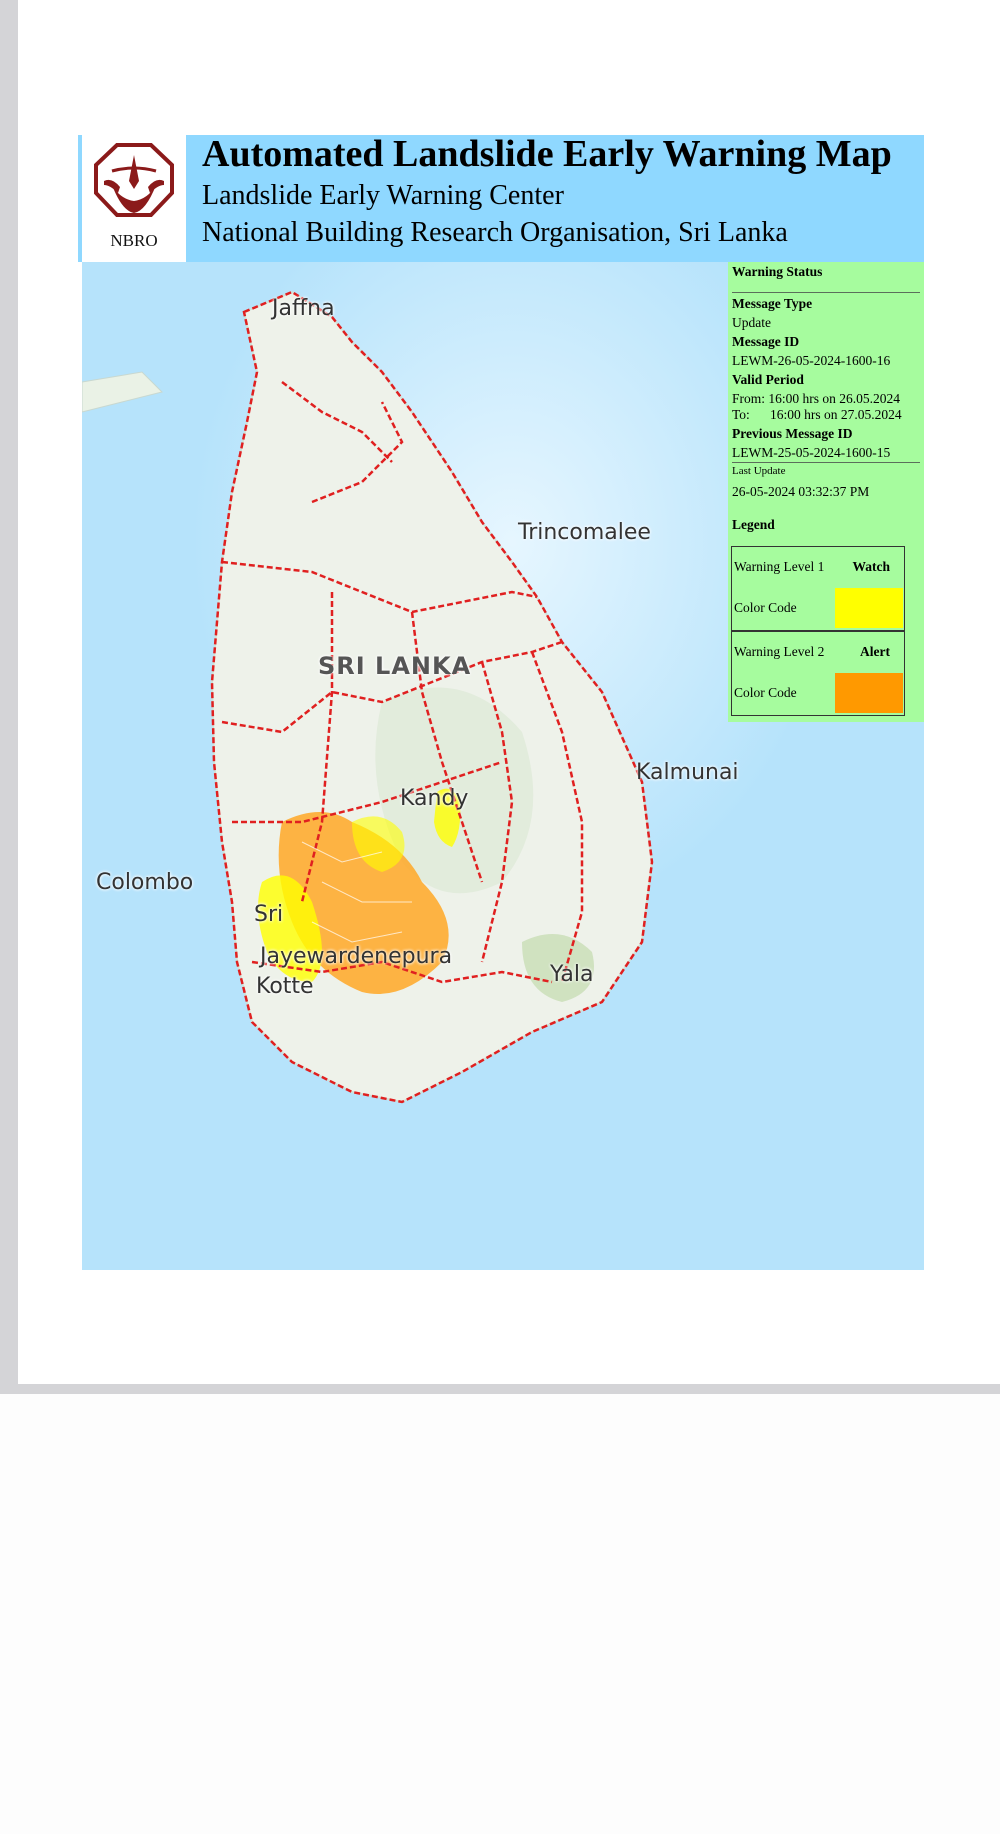 The height and width of the screenshot is (1834, 1000). Describe the element at coordinates (792, 433) in the screenshot. I see `previous-id-label: Previous Message ID` at that location.